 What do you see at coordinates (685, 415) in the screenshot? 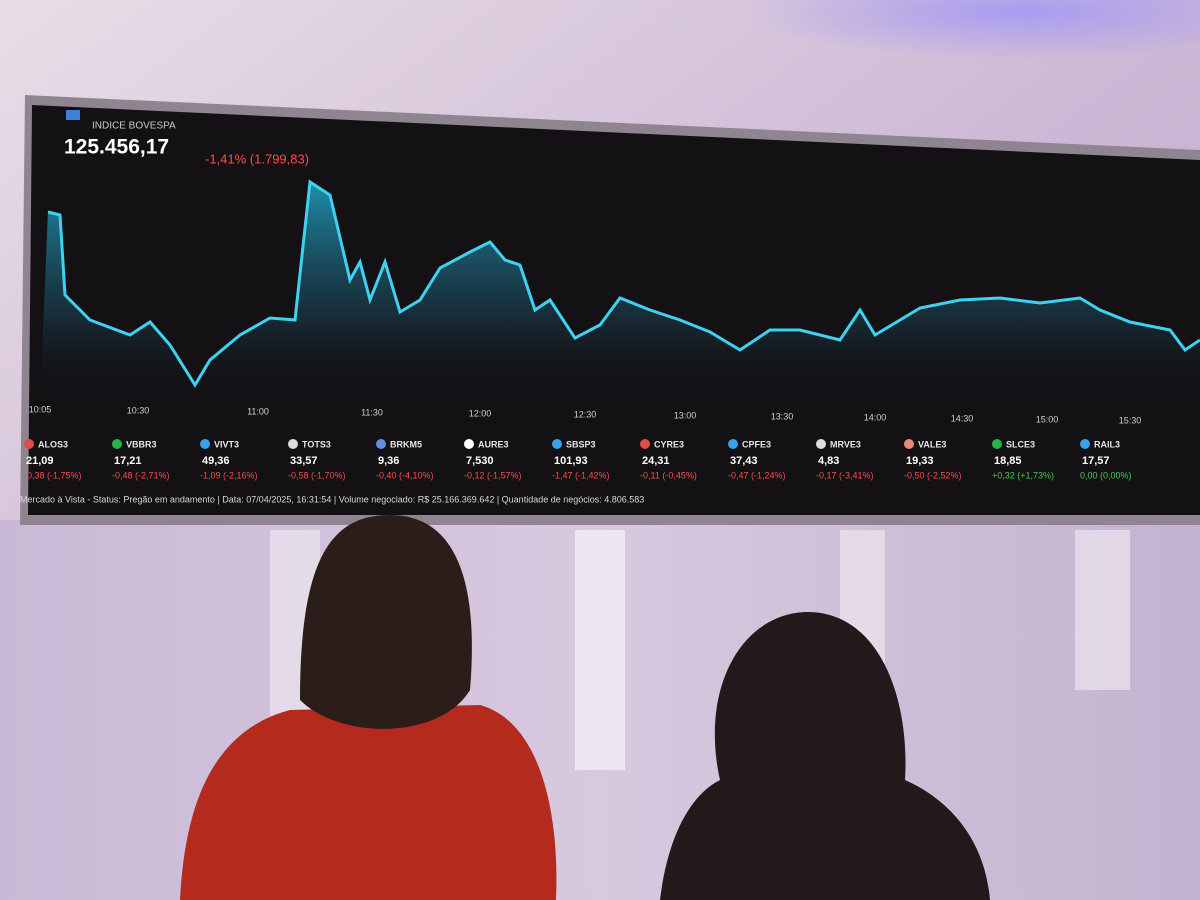
I see `time-label: 13:00` at bounding box center [685, 415].